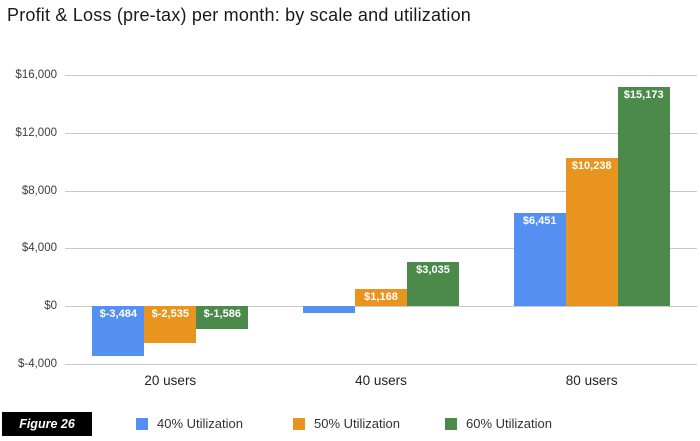 The image size is (700, 441). What do you see at coordinates (329, 310) in the screenshot?
I see `bar-40-utilization` at bounding box center [329, 310].